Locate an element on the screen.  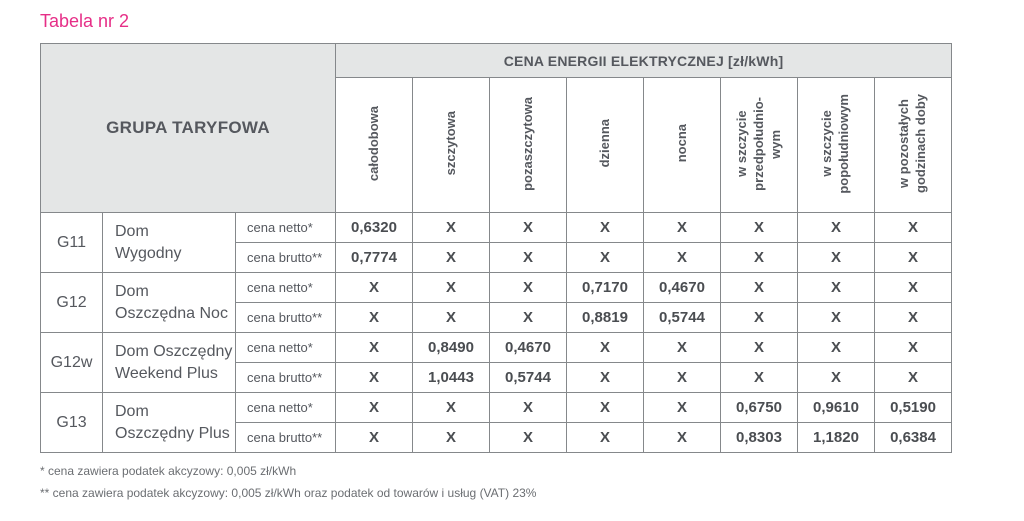
col-header-label: całodobowa is located at coordinates (373, 143).